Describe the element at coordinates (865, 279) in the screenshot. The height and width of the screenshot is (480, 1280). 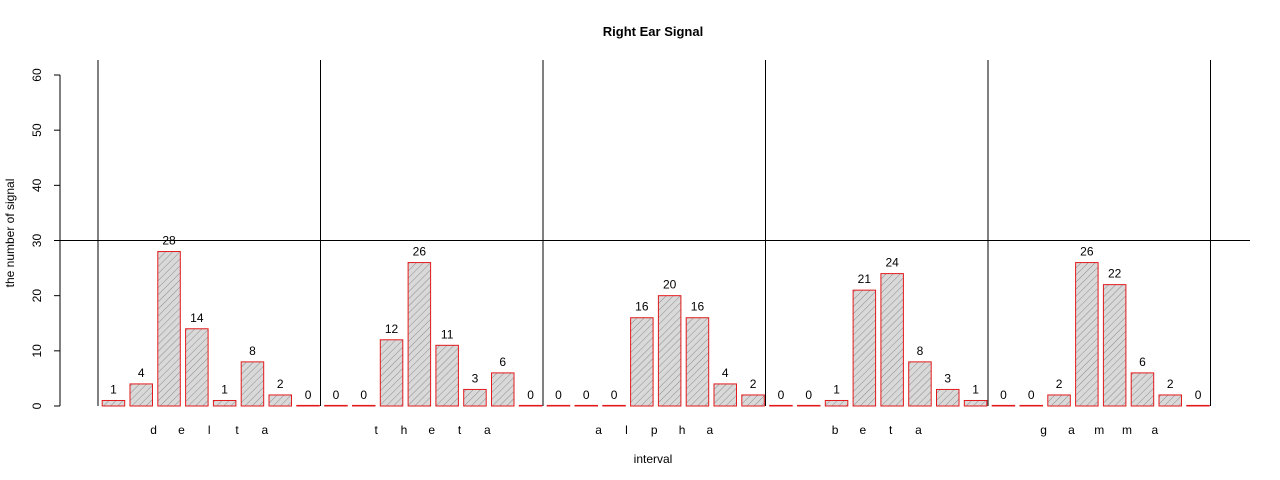
I see `bar-value-label: 21` at that location.